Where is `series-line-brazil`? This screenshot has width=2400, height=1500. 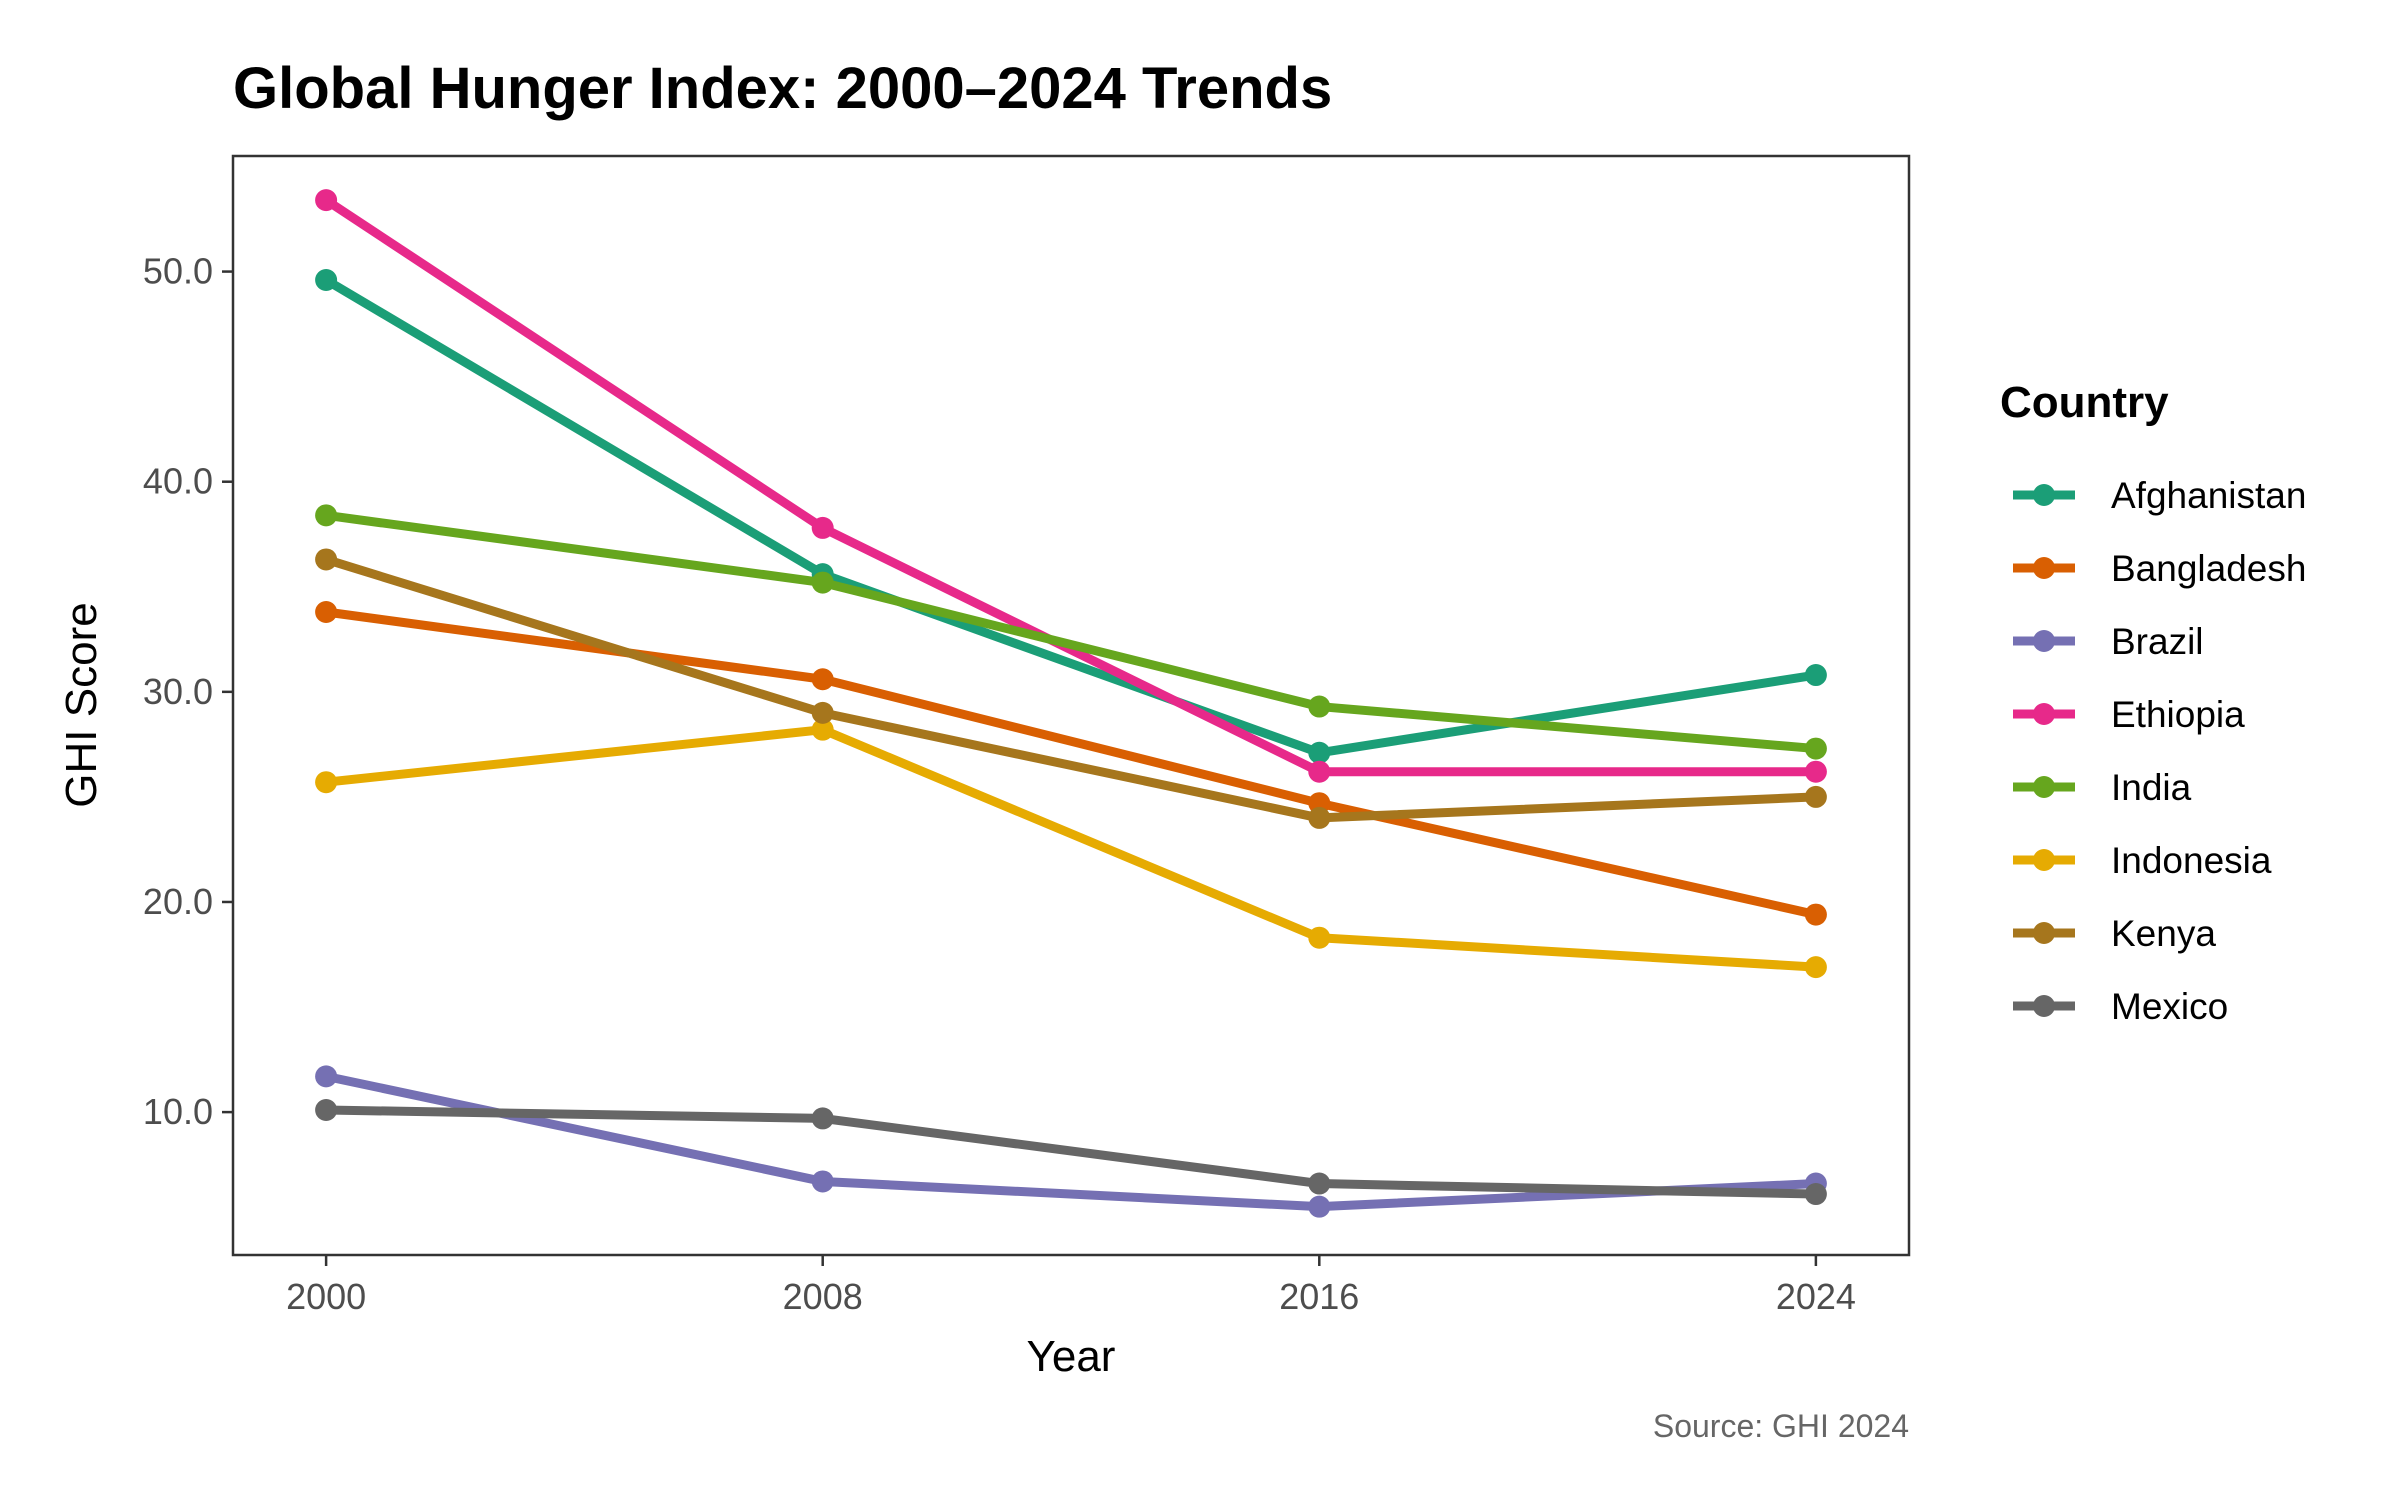 series-line-brazil is located at coordinates (1071, 1141).